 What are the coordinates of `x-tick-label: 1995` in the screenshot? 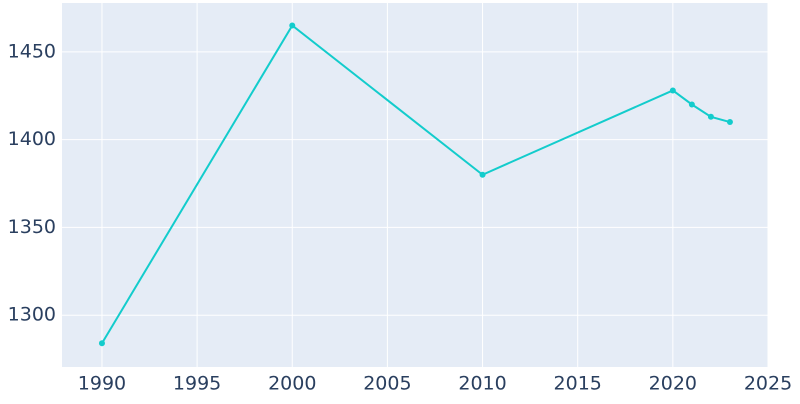 It's located at (197, 384).